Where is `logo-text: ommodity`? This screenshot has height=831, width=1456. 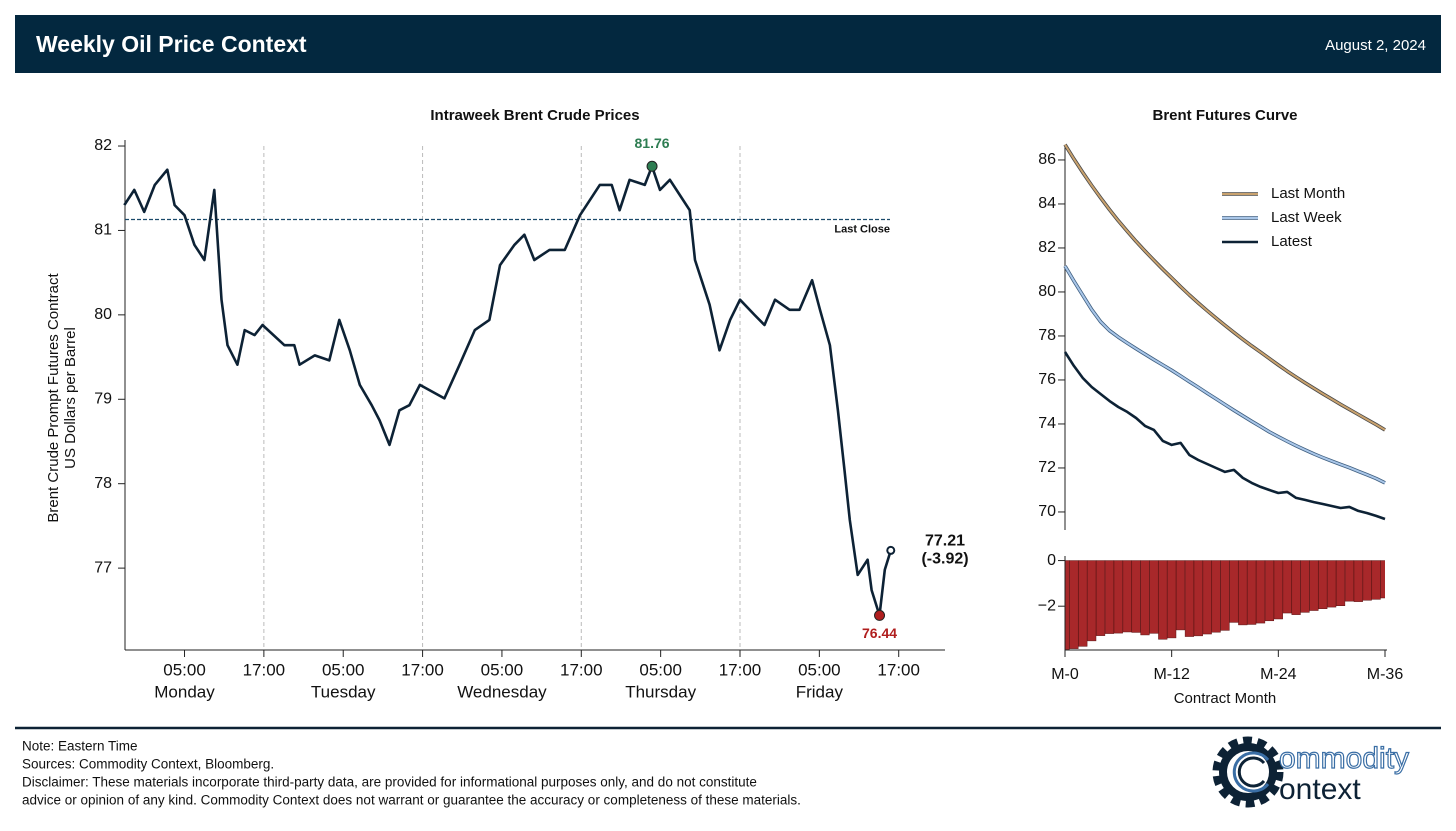
logo-text: ommodity is located at coordinates (1344, 758).